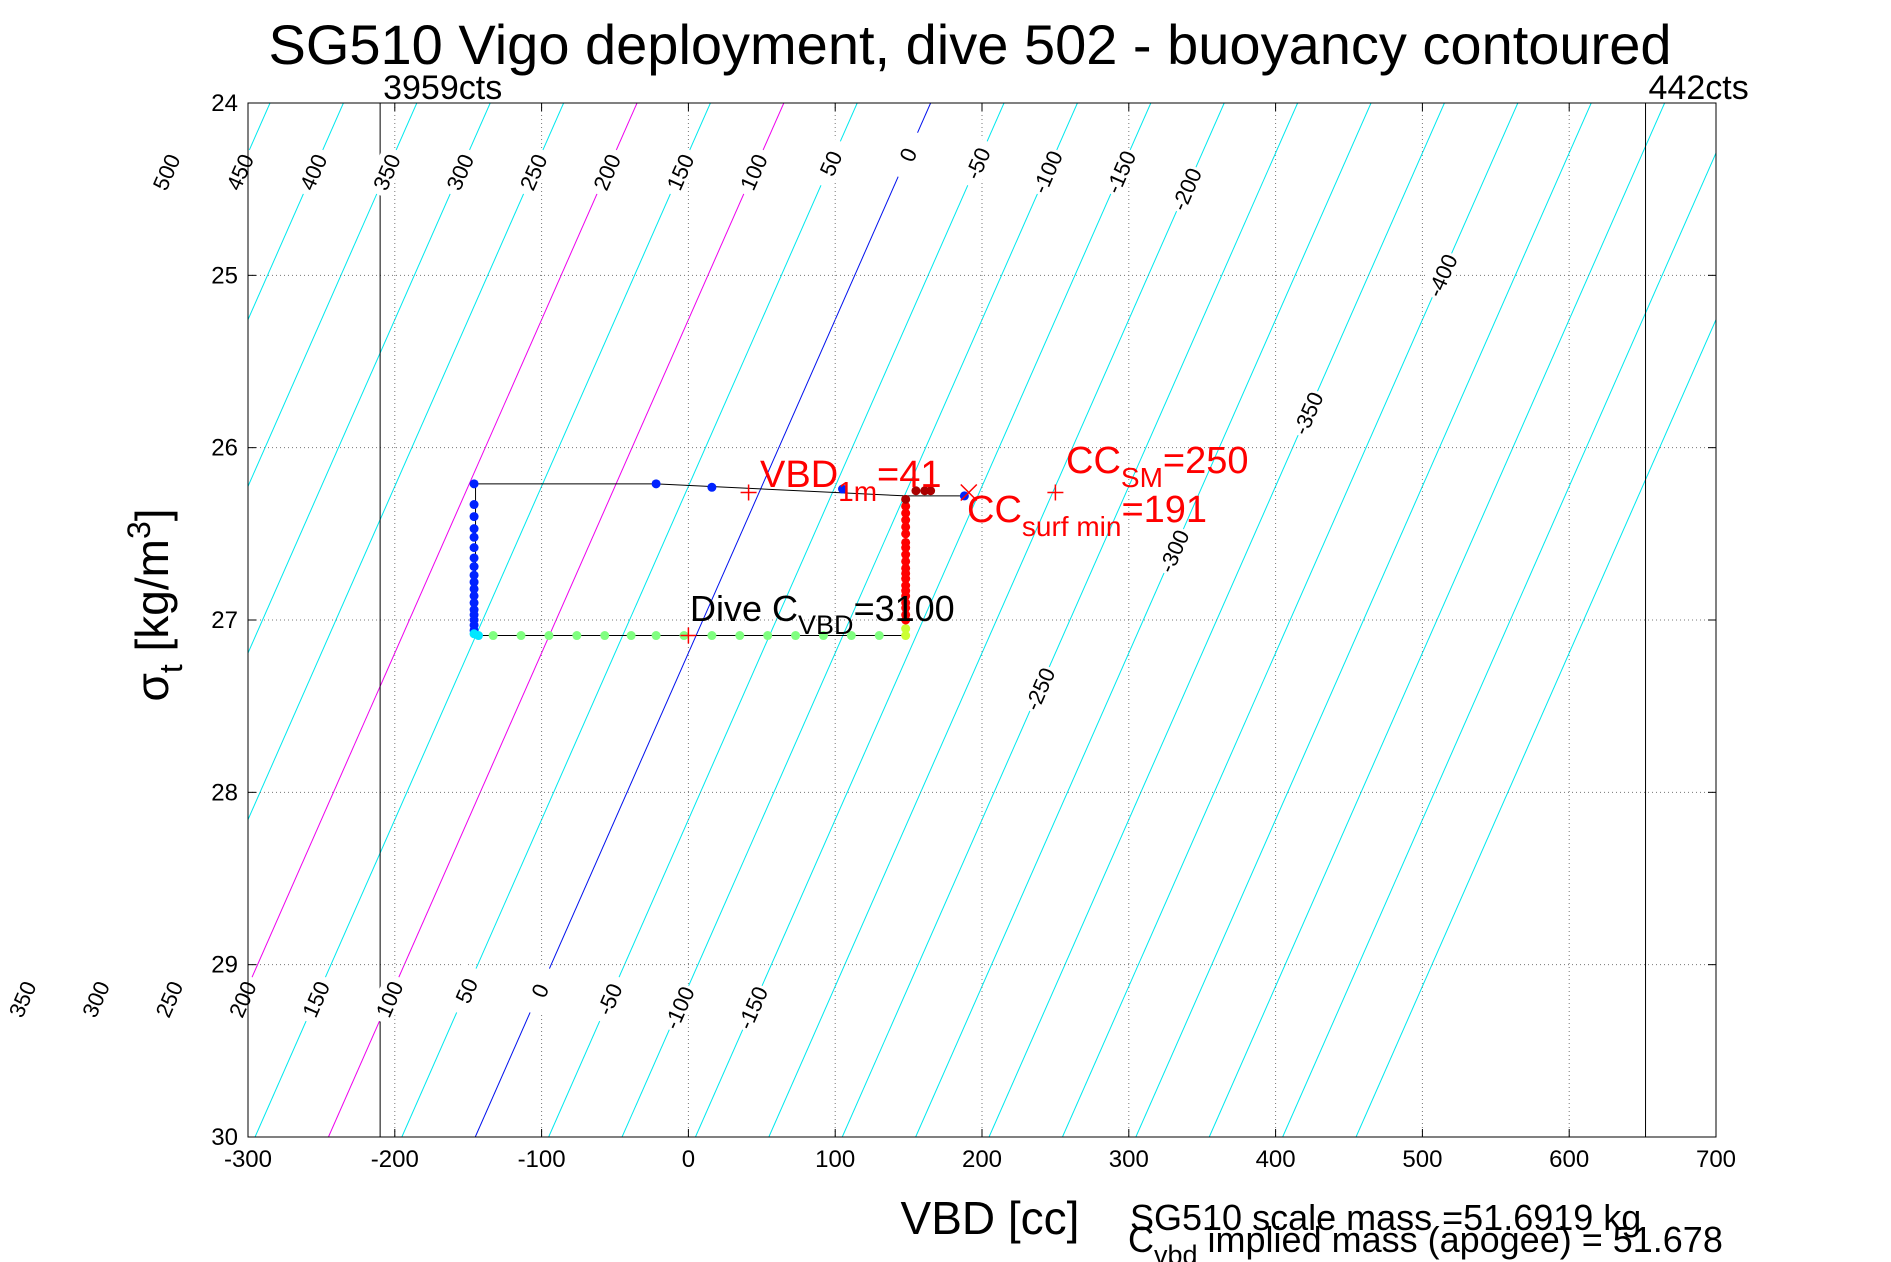 This screenshot has width=1891, height=1262. I want to click on contour-label: -250, so click(1039, 688).